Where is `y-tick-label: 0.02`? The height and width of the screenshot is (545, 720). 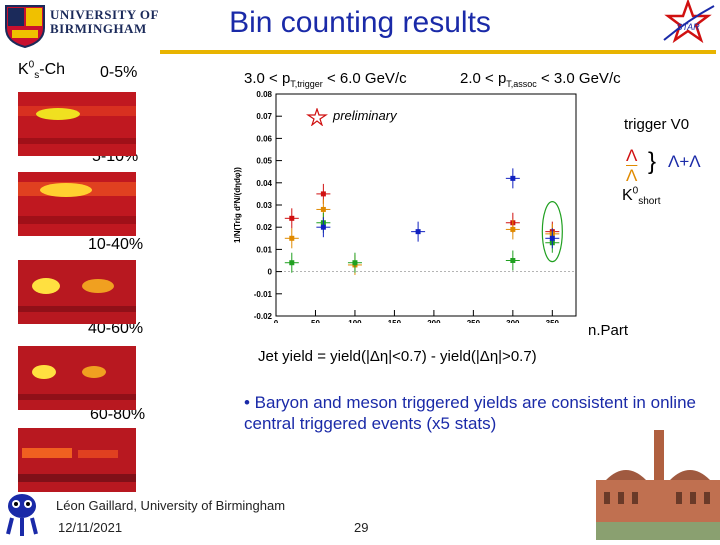
y-tick-label: 0.02 is located at coordinates (264, 227).